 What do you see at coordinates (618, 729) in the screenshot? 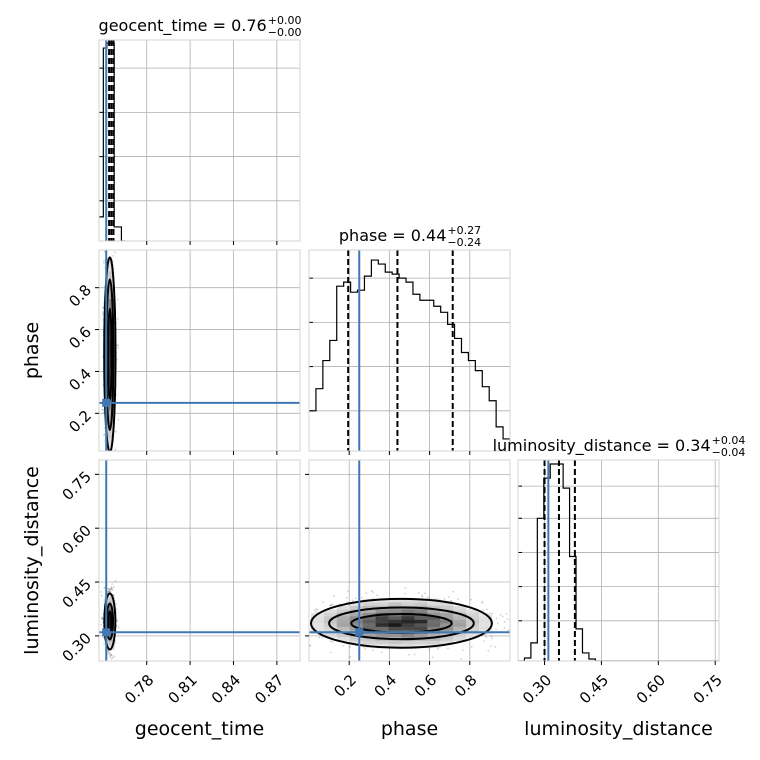
I see `x-axis-label-luminosity-distance: luminosity_distance` at bounding box center [618, 729].